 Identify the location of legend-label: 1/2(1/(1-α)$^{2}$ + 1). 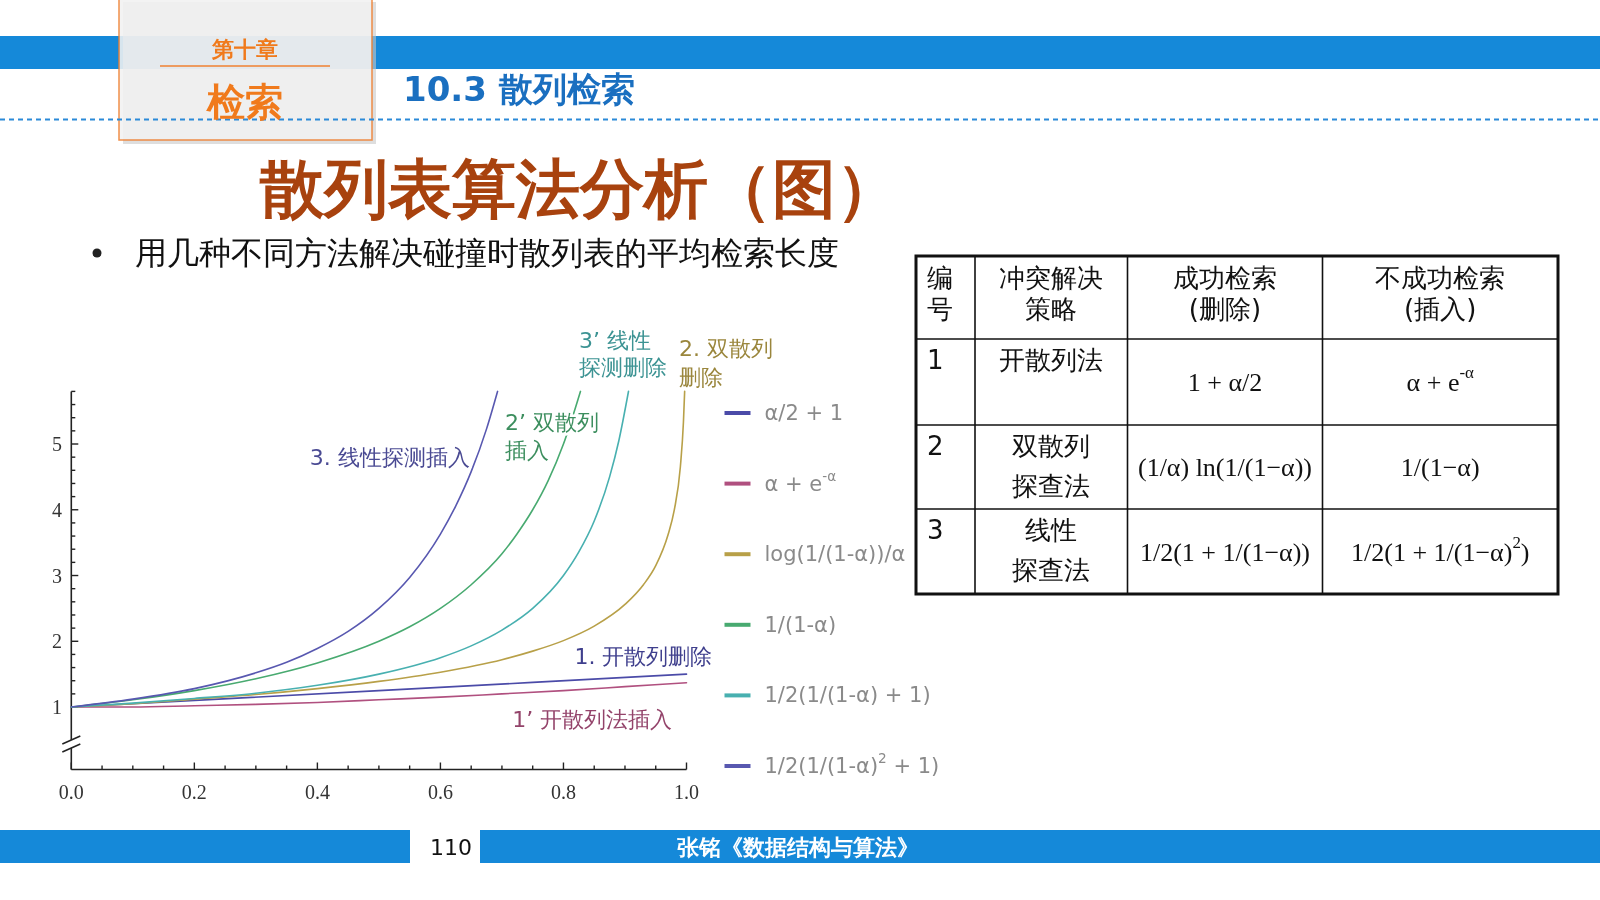
(852, 764).